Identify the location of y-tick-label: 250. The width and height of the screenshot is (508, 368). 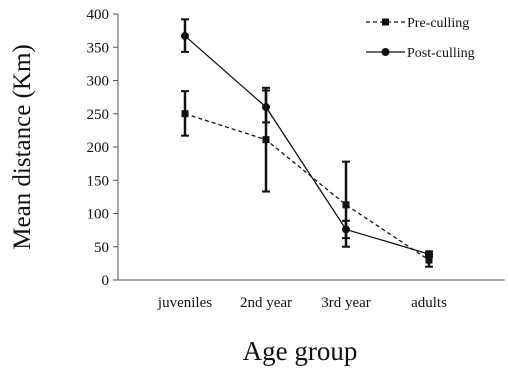
(98, 115).